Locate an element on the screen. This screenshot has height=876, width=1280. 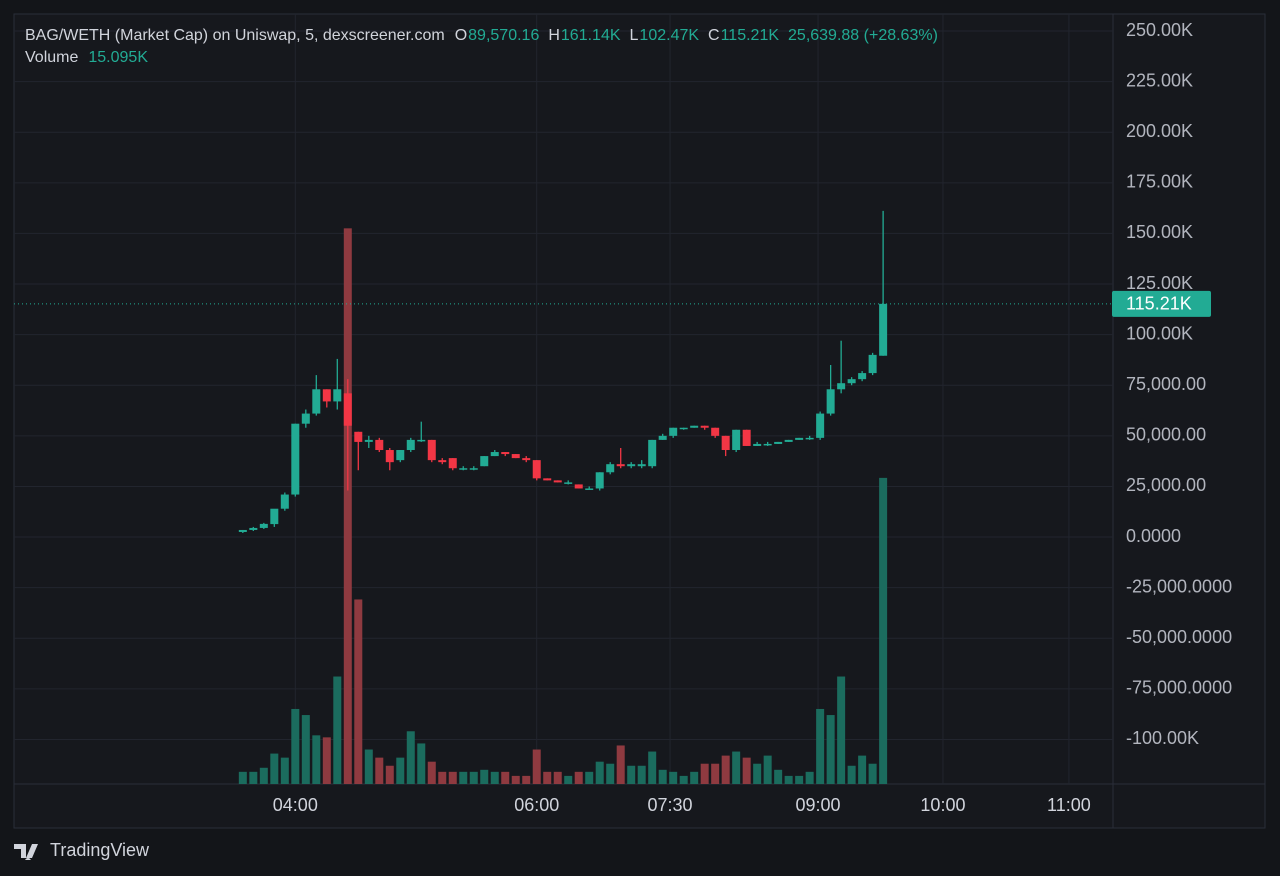
y-tick-label: 225.00K is located at coordinates (1159, 80).